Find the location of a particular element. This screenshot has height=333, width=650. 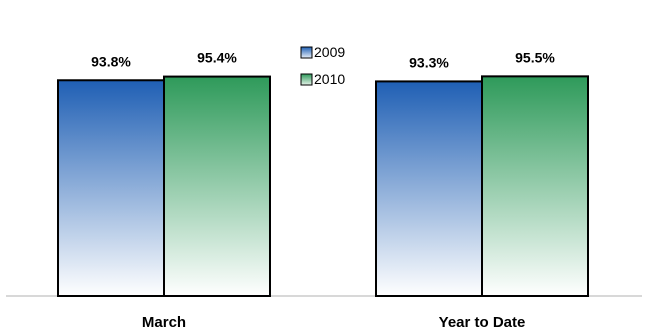

bar-march-2010 is located at coordinates (217, 186).